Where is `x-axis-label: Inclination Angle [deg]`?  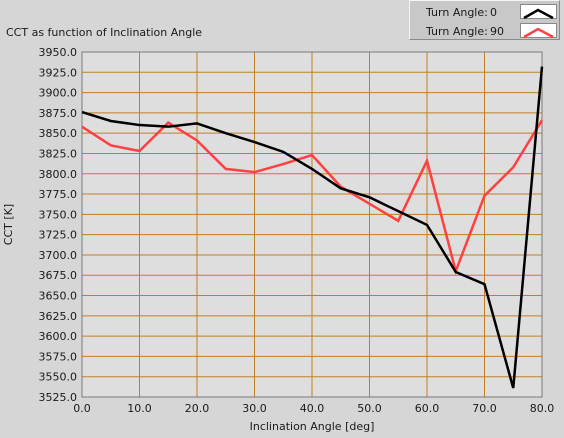
x-axis-label: Inclination Angle [deg] is located at coordinates (312, 426).